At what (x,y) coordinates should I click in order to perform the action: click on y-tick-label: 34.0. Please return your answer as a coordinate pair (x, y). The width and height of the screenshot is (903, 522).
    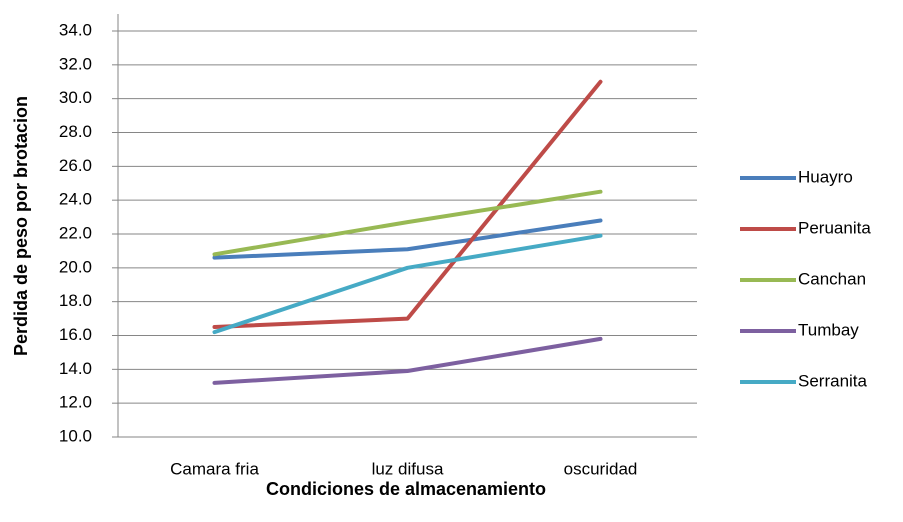
    Looking at the image, I should click on (75, 29).